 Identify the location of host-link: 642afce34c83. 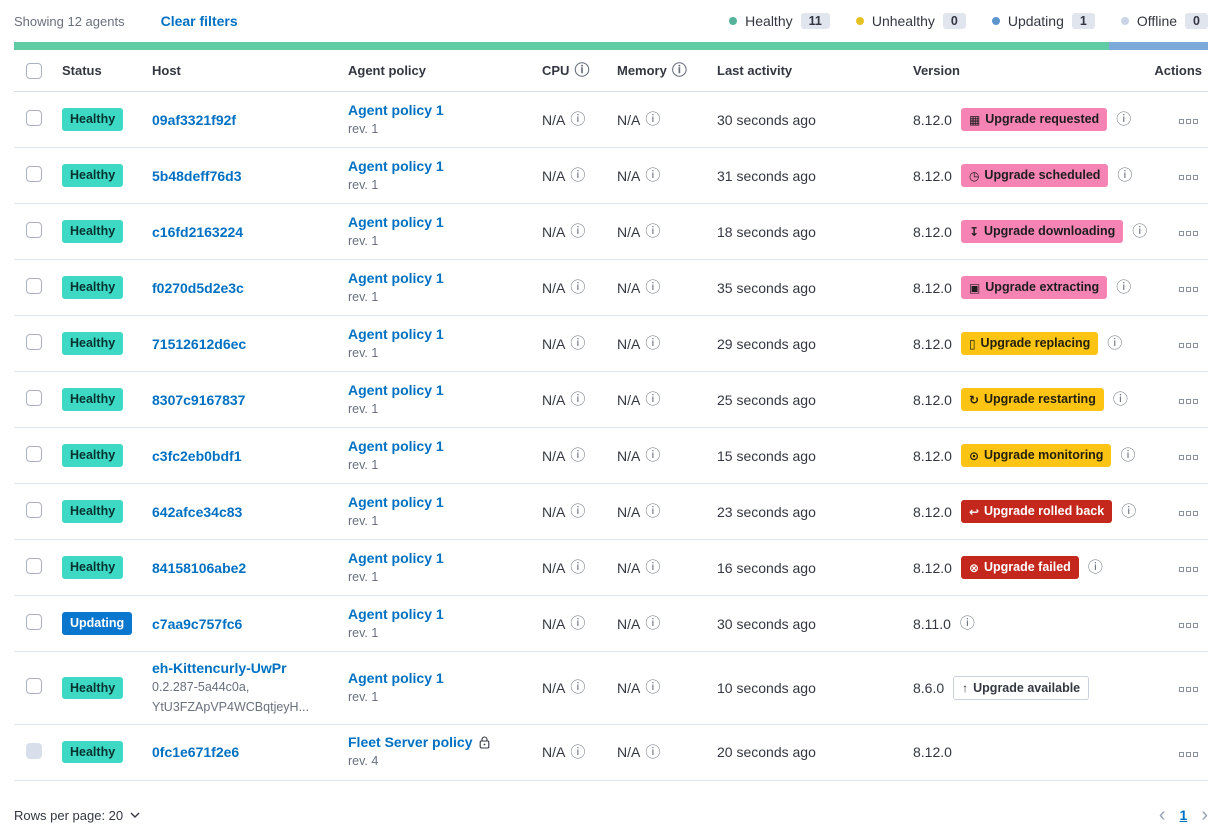
(197, 511).